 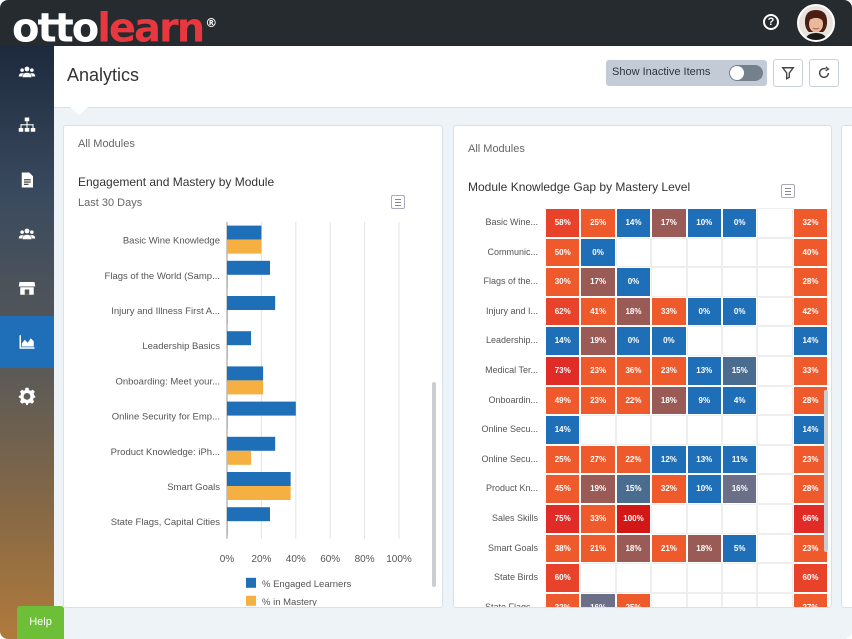 What do you see at coordinates (563, 400) in the screenshot?
I see `heatmap-cell: 49%` at bounding box center [563, 400].